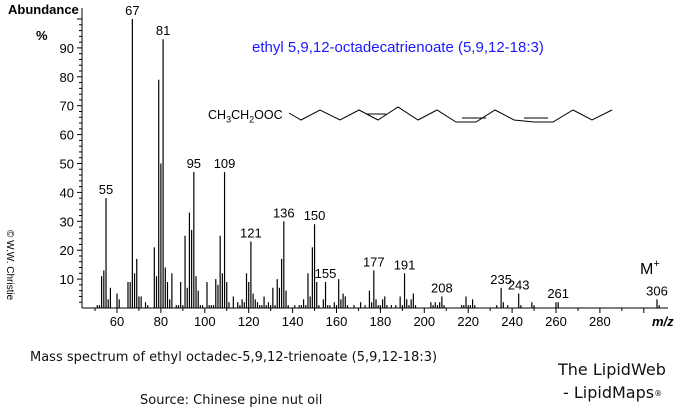 This screenshot has height=417, width=681. What do you see at coordinates (205, 321) in the screenshot?
I see `x-tick-label: 100` at bounding box center [205, 321].